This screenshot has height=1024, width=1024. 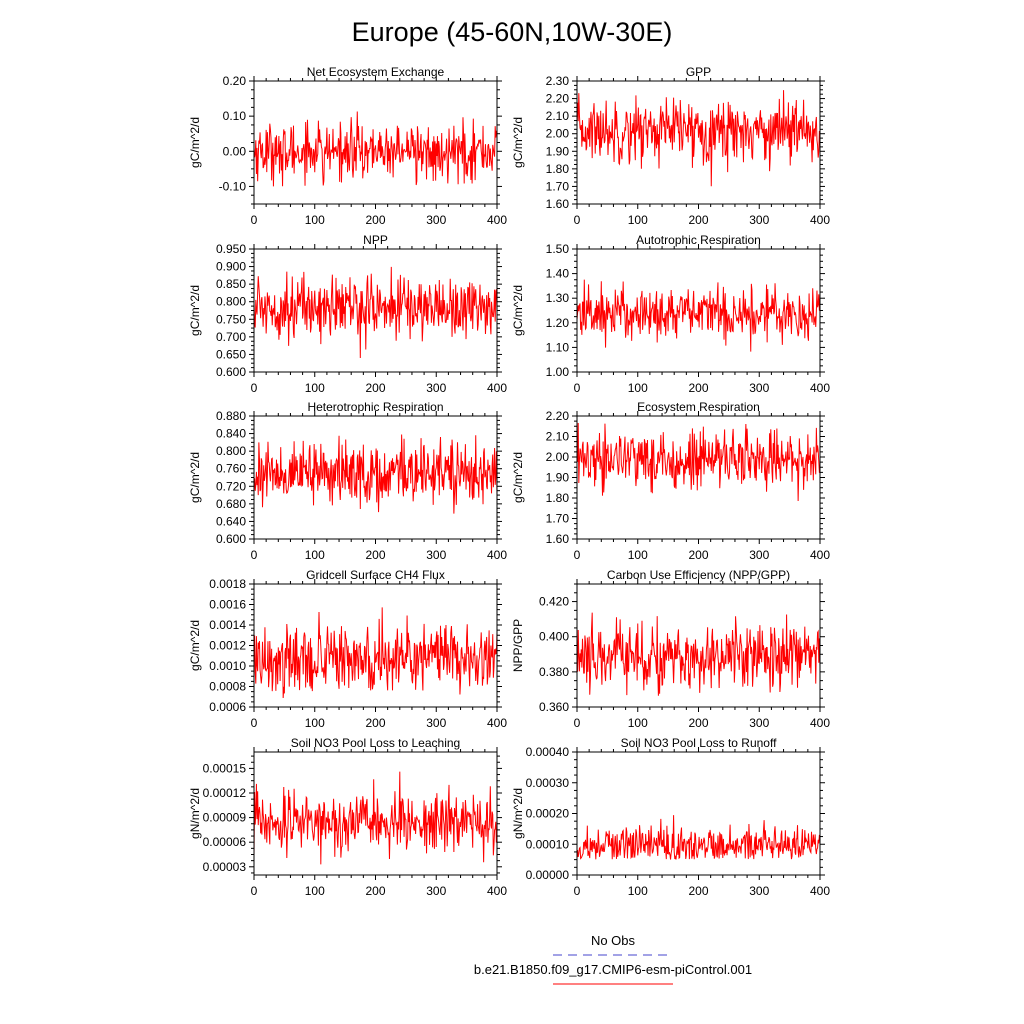 What do you see at coordinates (225, 768) in the screenshot?
I see `y-tick-label: 0.00015` at bounding box center [225, 768].